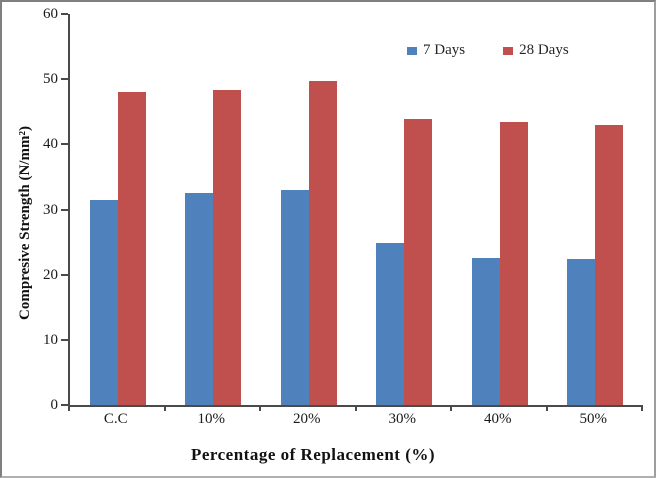 The image size is (656, 478). I want to click on x-category-label-20: 20%, so click(307, 419).